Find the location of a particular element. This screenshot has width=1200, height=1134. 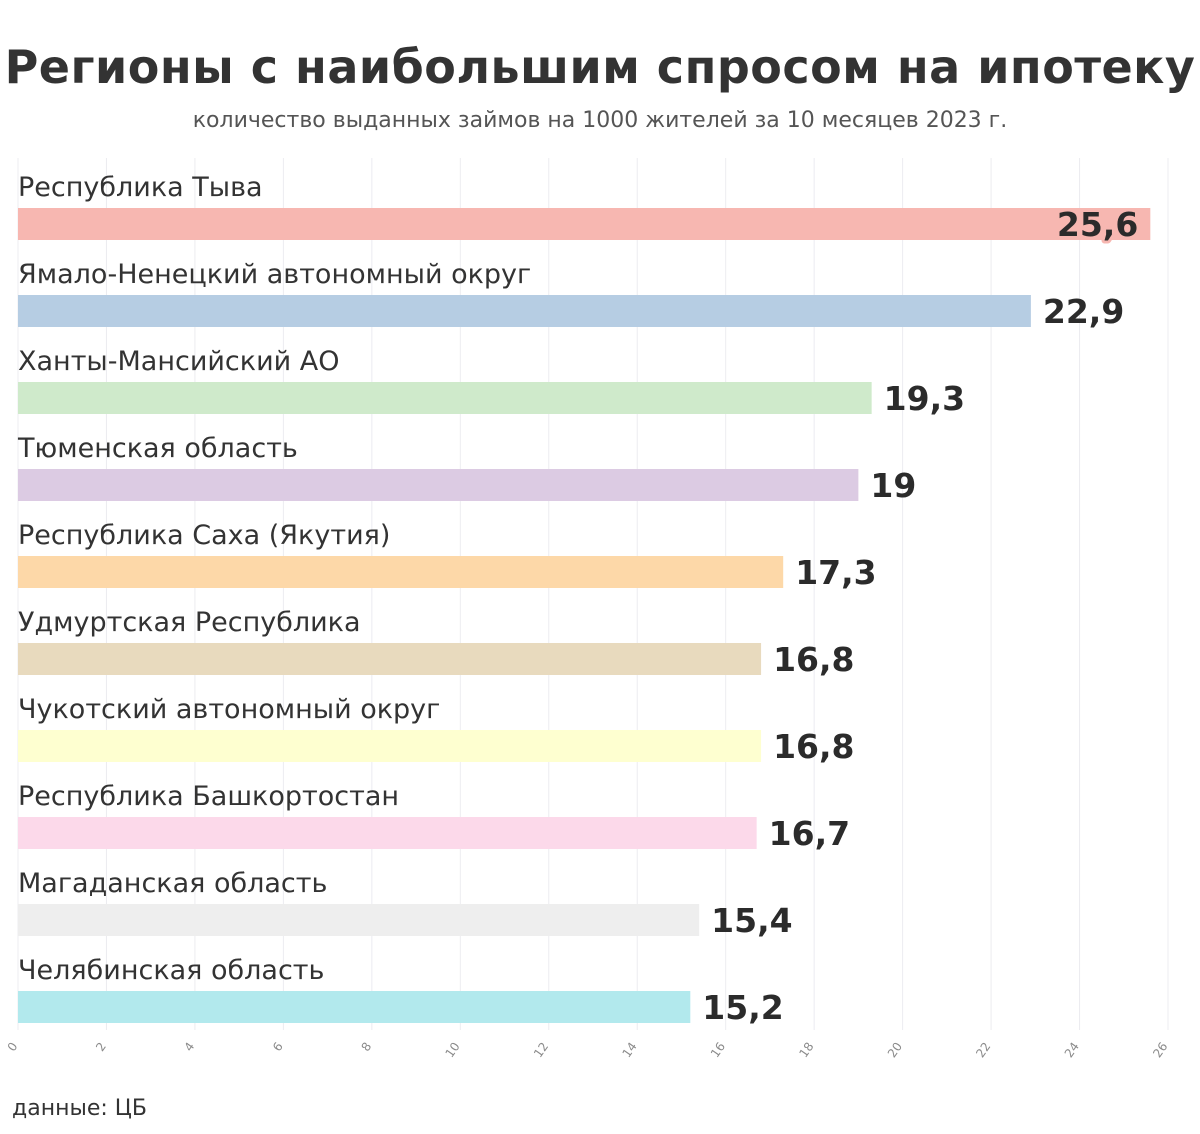

x-tick-label: 22 is located at coordinates (983, 1050).